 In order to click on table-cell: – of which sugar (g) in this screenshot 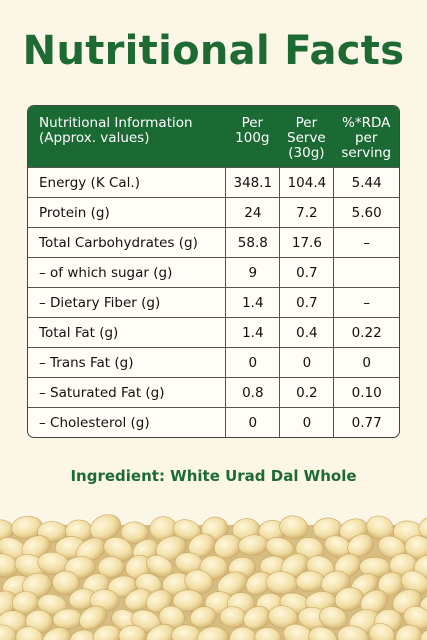, I will do `click(127, 272)`.